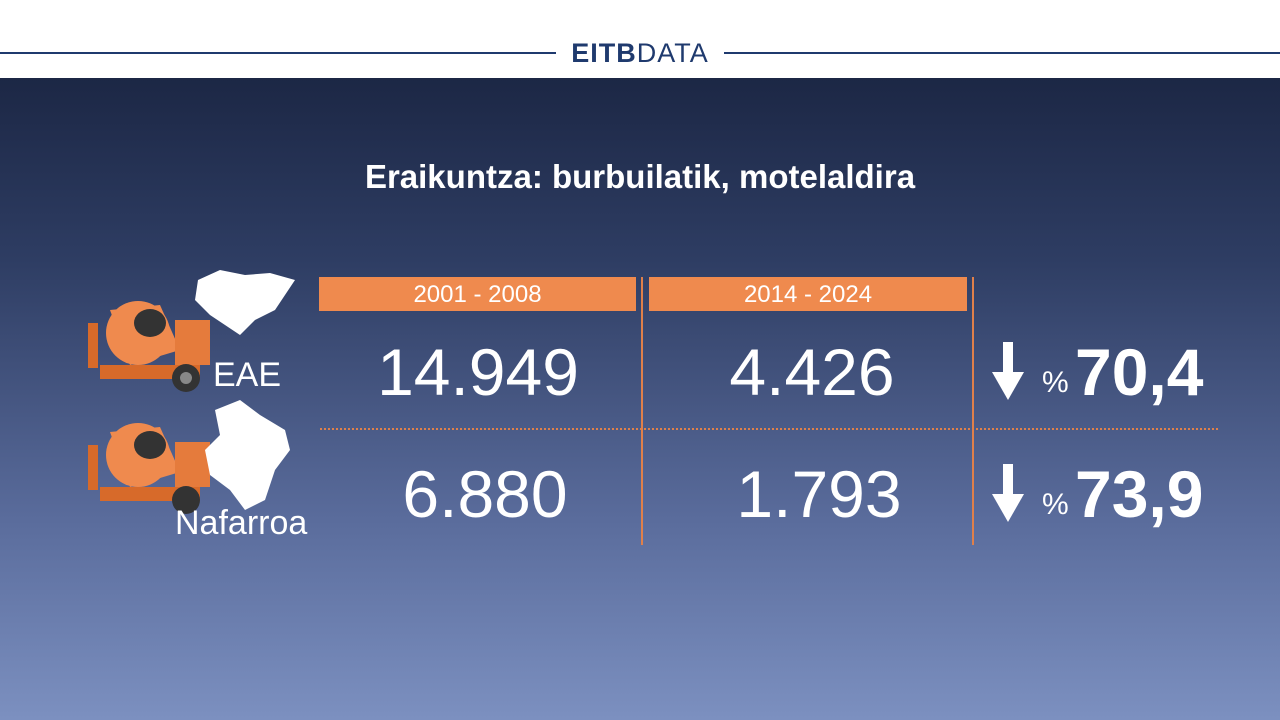 This screenshot has width=1280, height=720. Describe the element at coordinates (819, 494) in the screenshot. I see `cell-value: 1.793` at that location.